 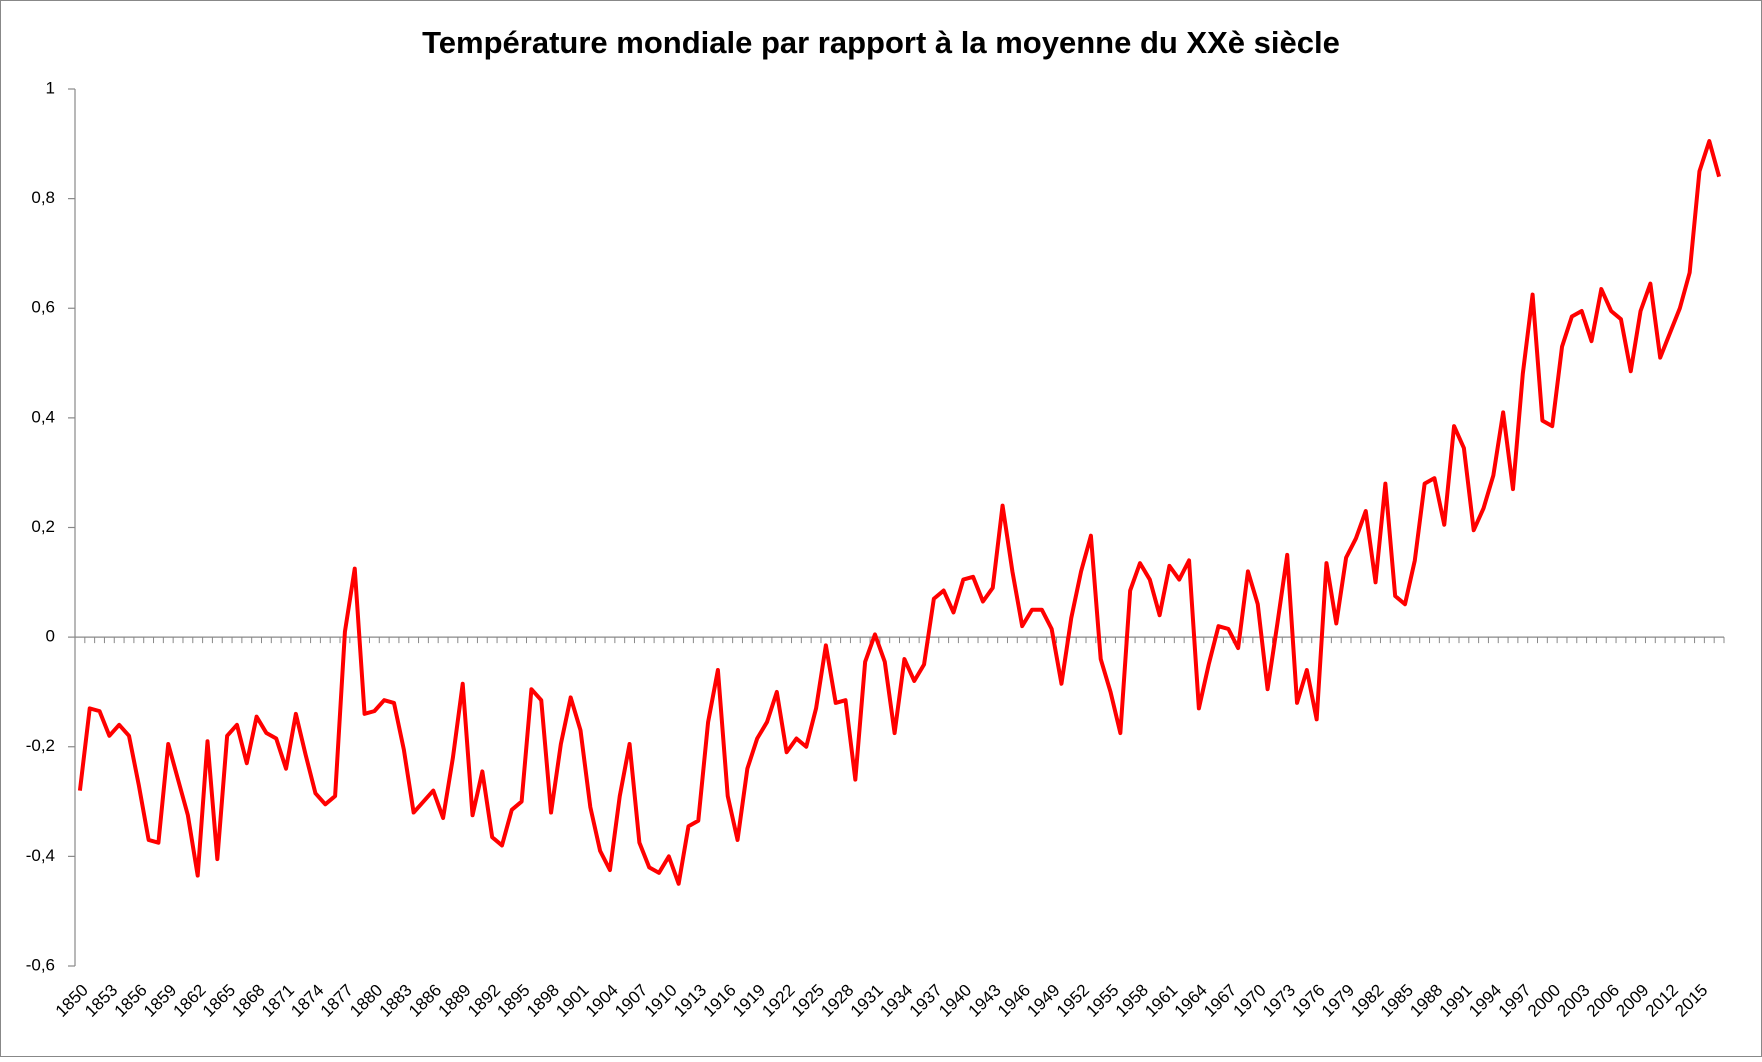 What do you see at coordinates (43, 416) in the screenshot?
I see `y-tick-label: 0,4` at bounding box center [43, 416].